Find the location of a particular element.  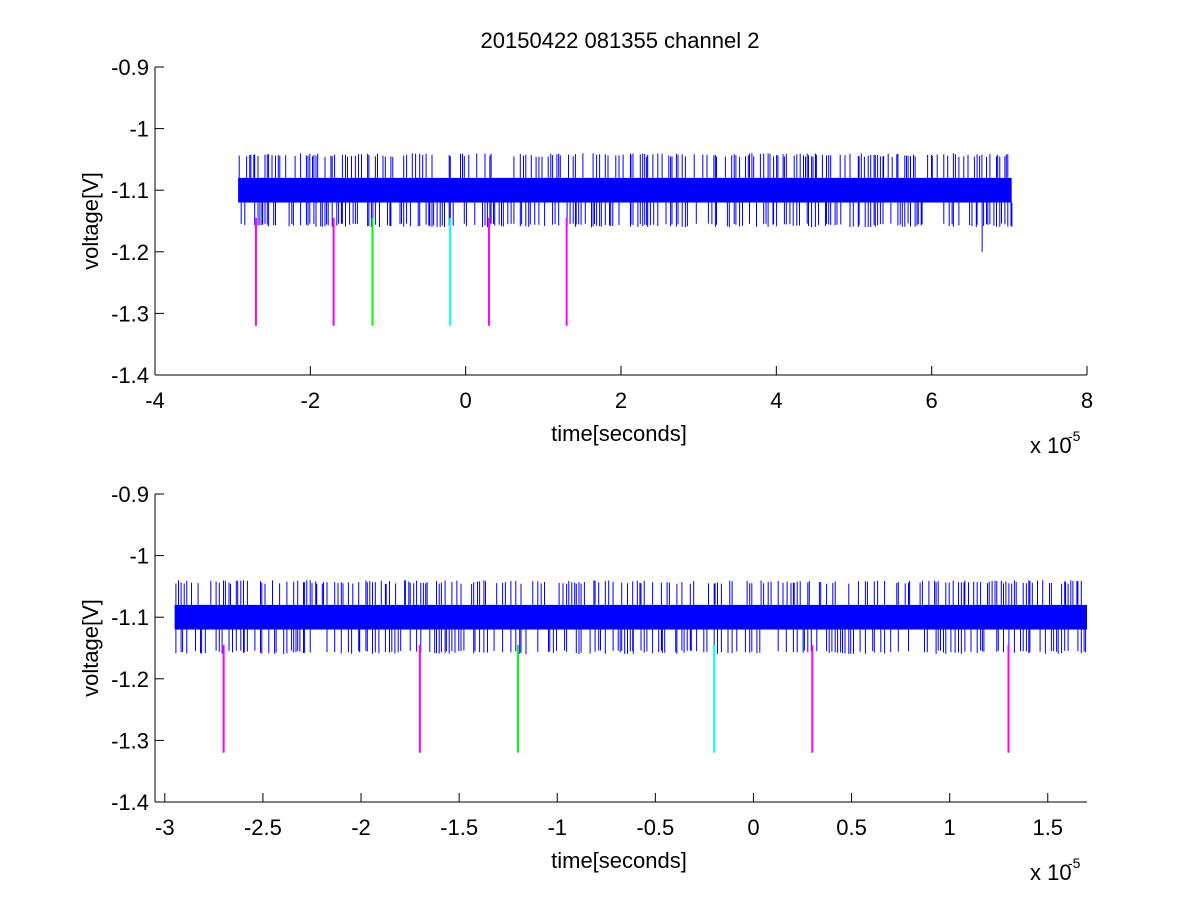

top-y-tick-label: -1.4 is located at coordinates (130, 375).